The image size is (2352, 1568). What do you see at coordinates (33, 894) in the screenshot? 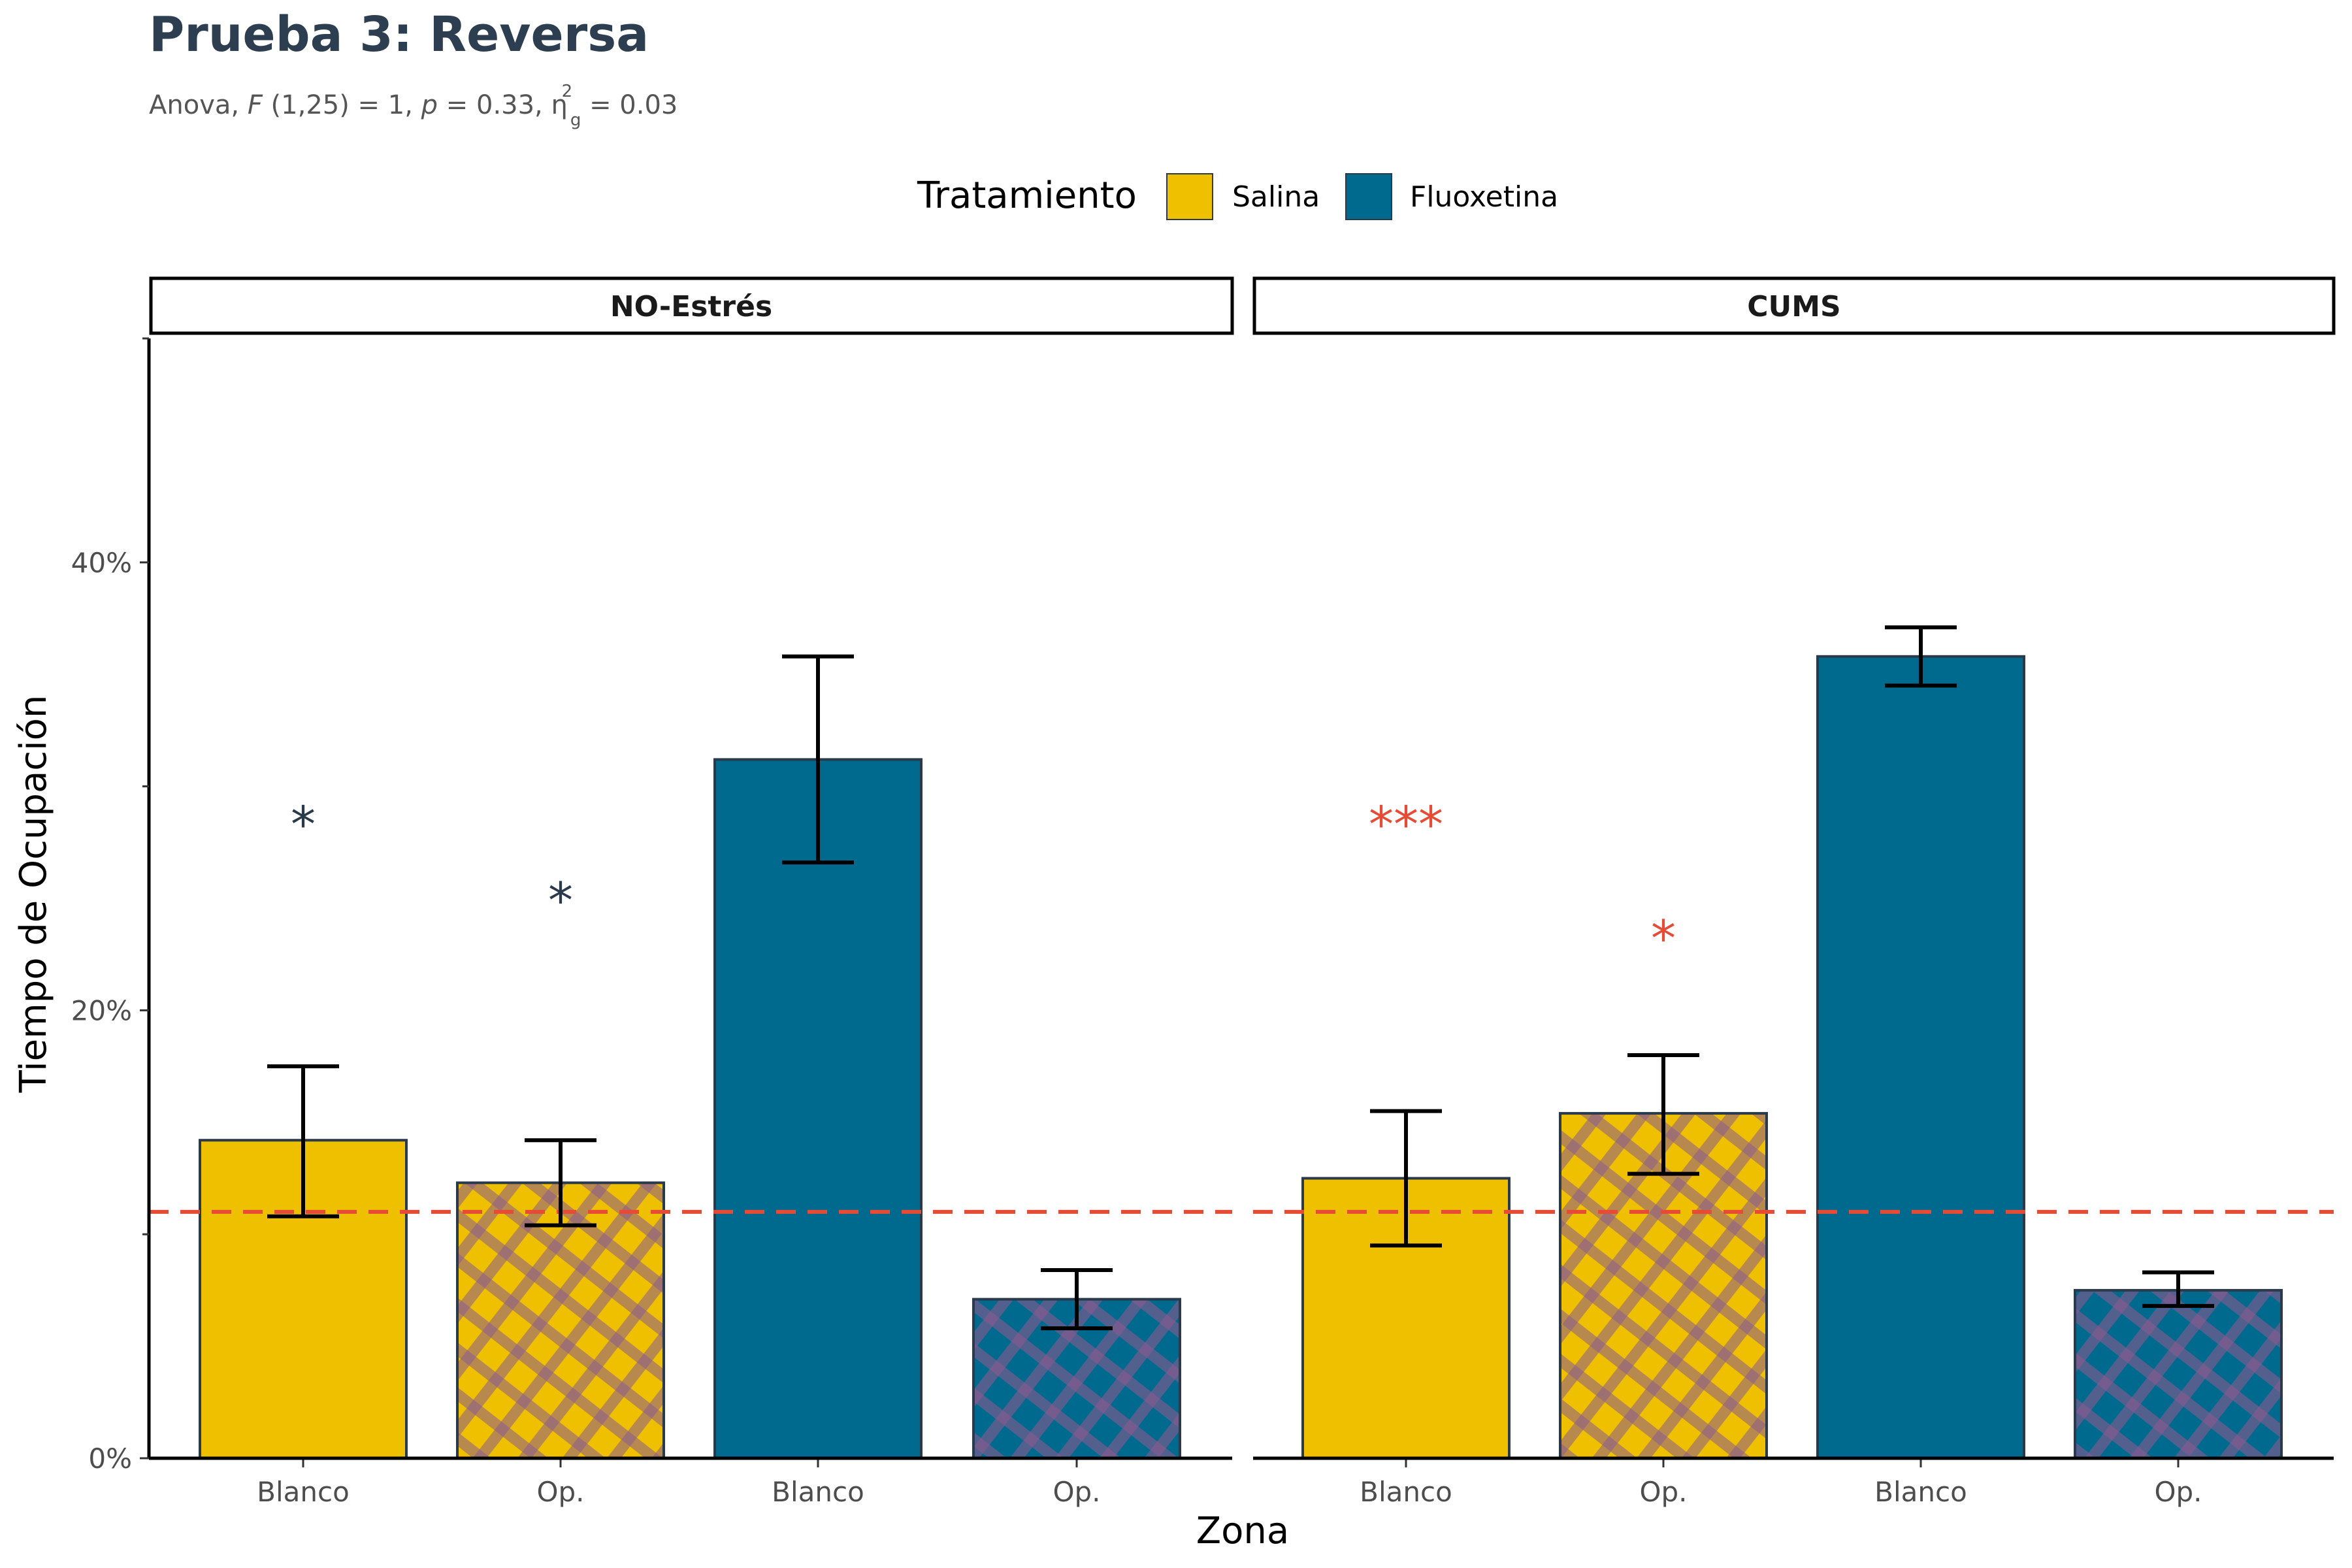
I see `y-axis-title: Tiempo de Ocupación` at bounding box center [33, 894].